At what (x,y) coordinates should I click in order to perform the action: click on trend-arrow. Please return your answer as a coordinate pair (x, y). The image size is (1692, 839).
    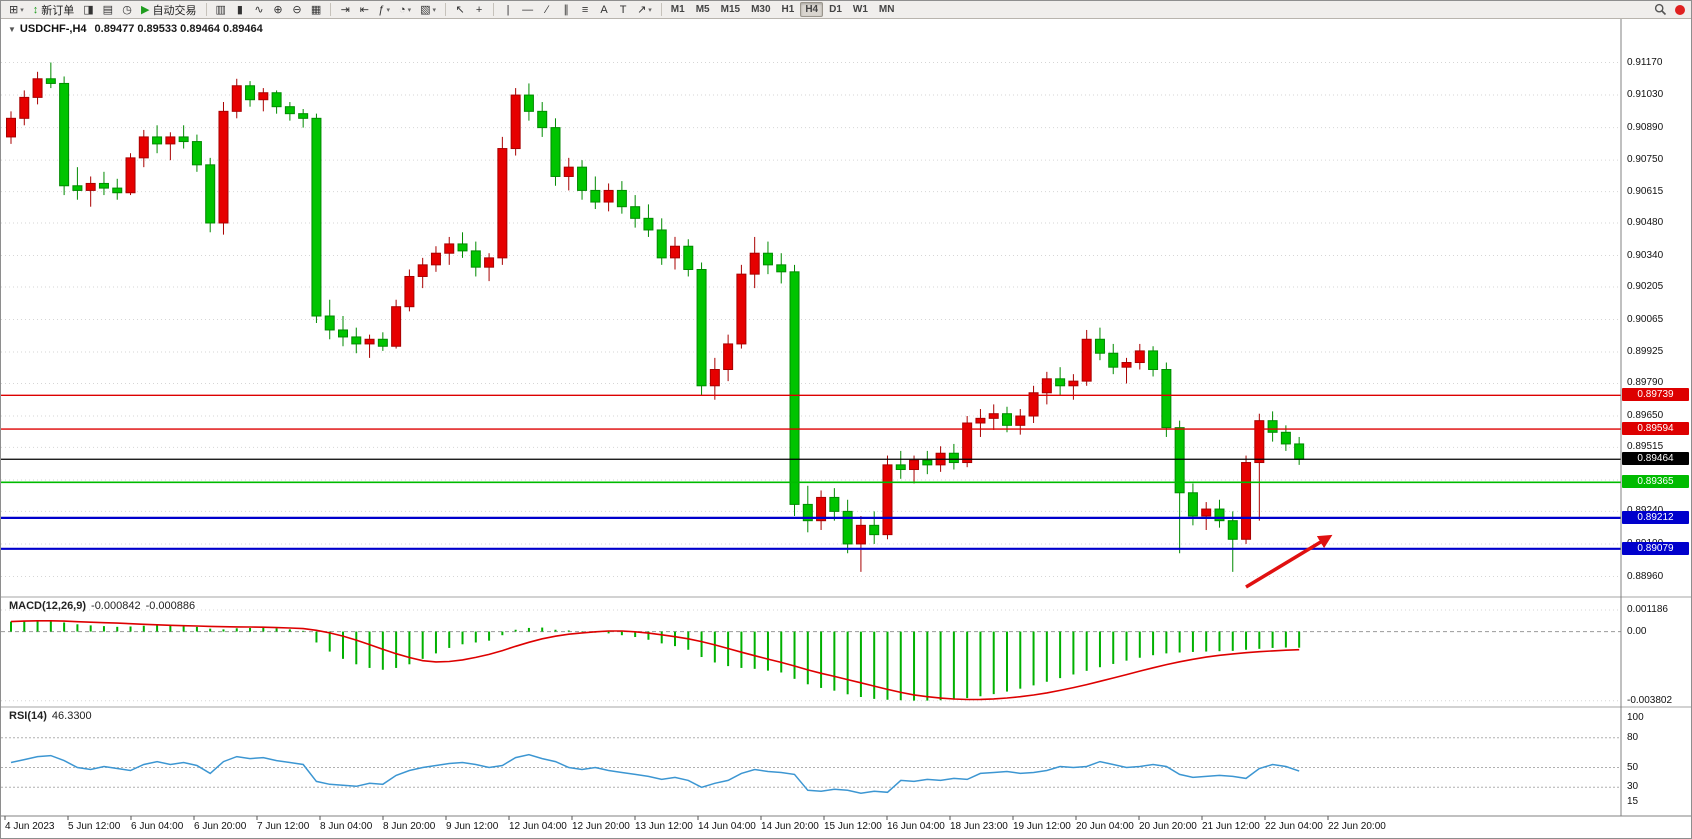
    Looking at the image, I should click on (1289, 561).